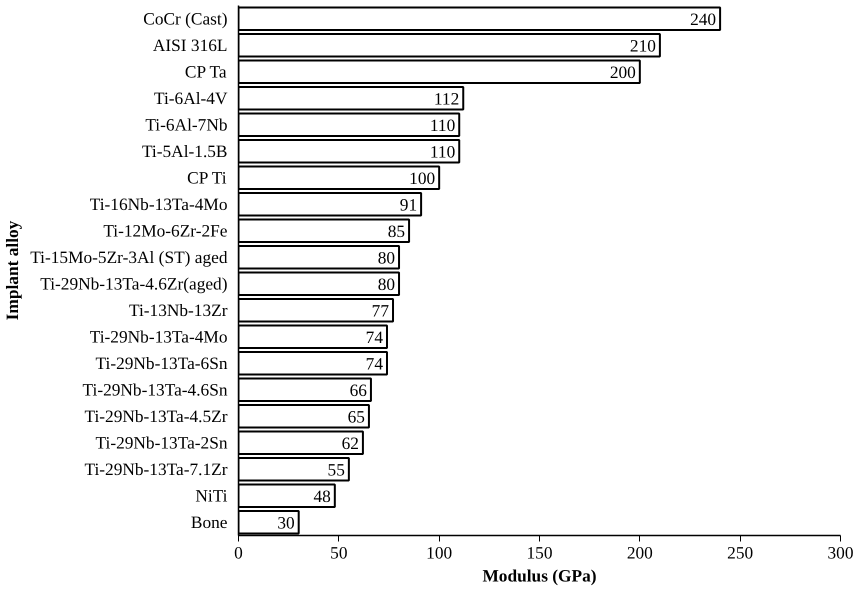  Describe the element at coordinates (162, 442) in the screenshot. I see `y-tick-label: Ti-29Nb-13Ta-2Sn` at that location.